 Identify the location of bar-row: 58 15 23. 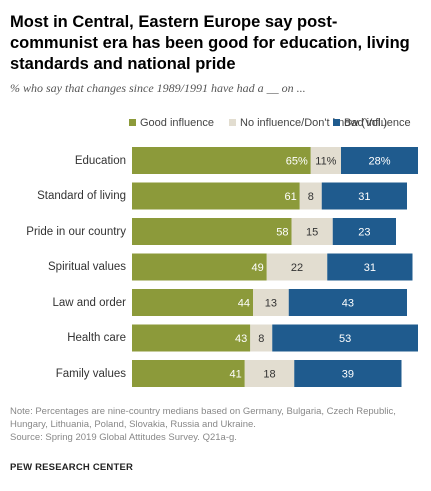
(264, 231).